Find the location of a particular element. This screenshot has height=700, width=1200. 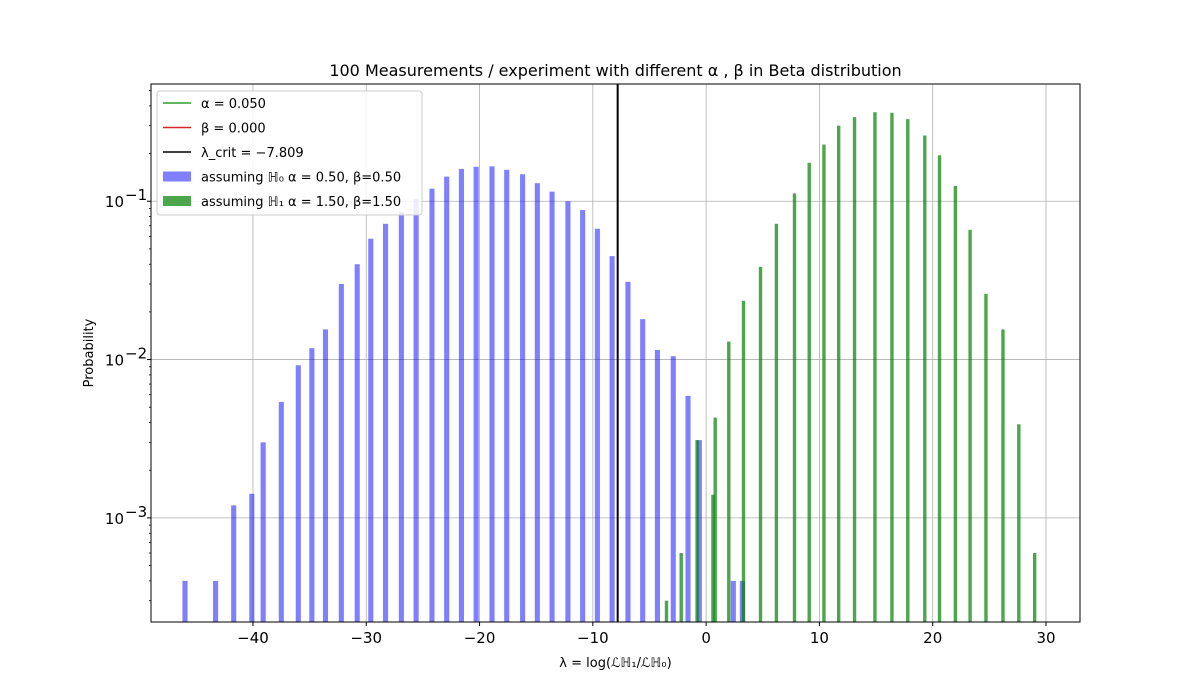

y-tick-exponent: −2 is located at coordinates (136, 354).